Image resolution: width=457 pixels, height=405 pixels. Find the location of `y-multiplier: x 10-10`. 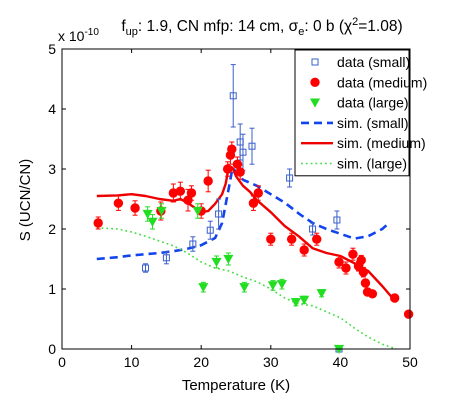

y-multiplier: x 10-10 is located at coordinates (78, 35).